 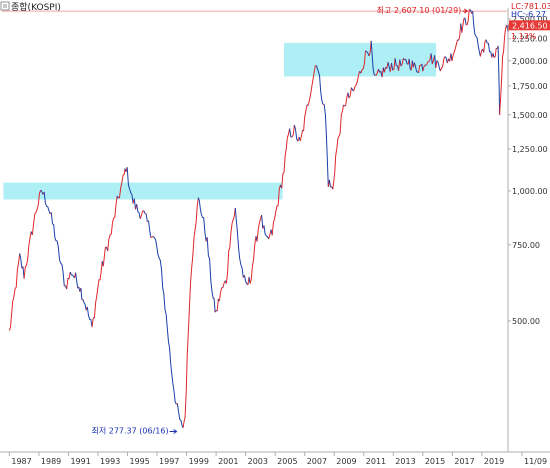 What do you see at coordinates (5, 6) in the screenshot?
I see `chart-menu-icon` at bounding box center [5, 6].